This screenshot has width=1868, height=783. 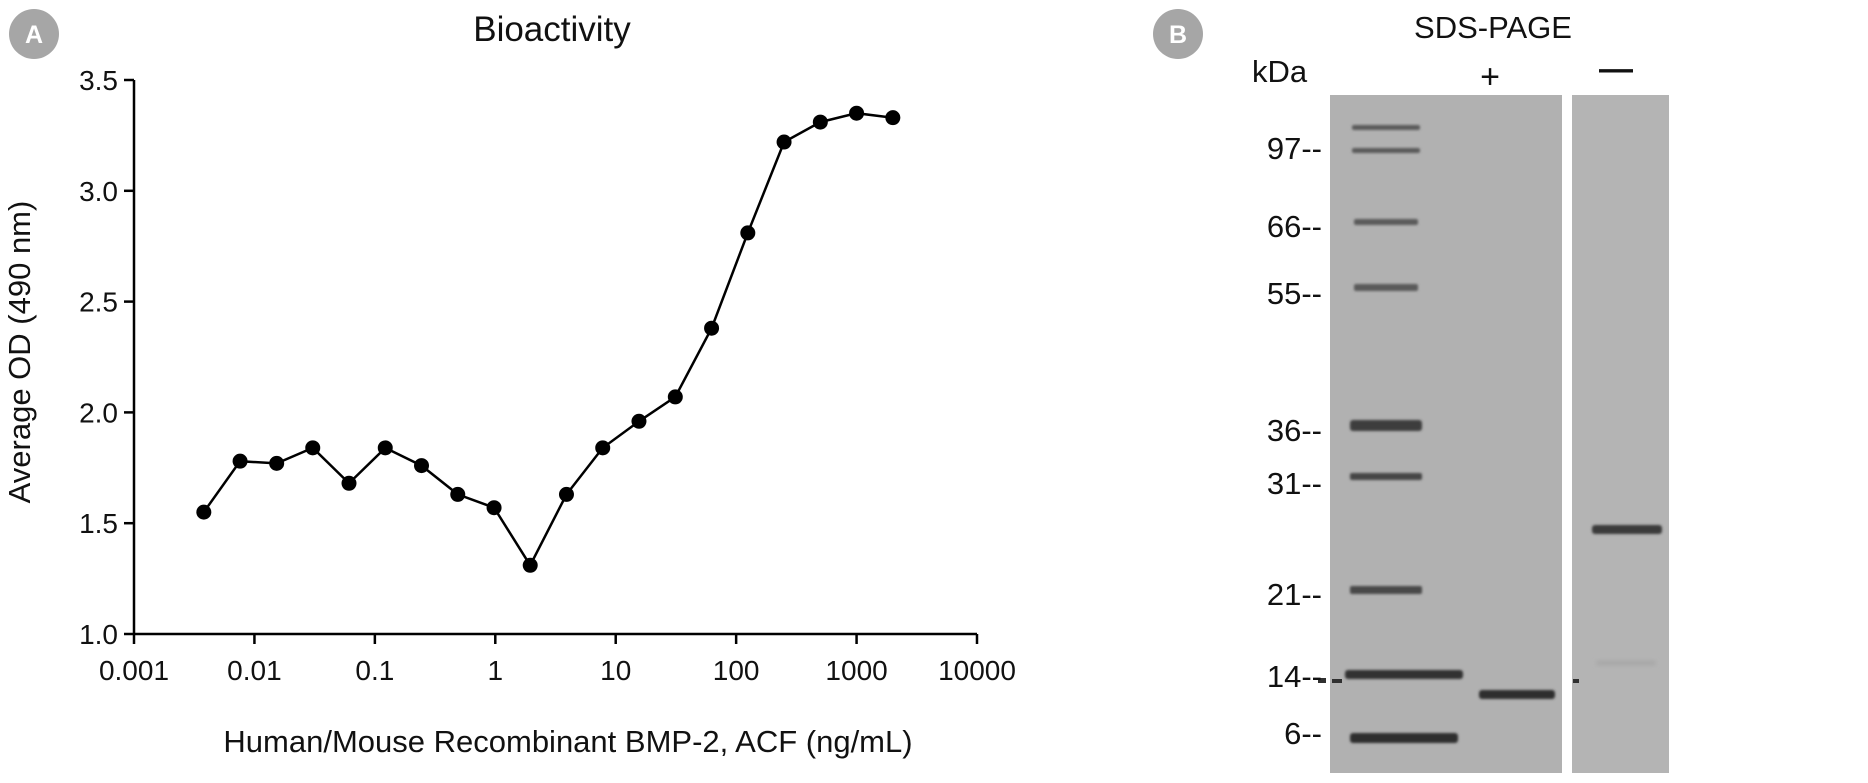 I want to click on sample-band-nonreduced, so click(x=1627, y=529).